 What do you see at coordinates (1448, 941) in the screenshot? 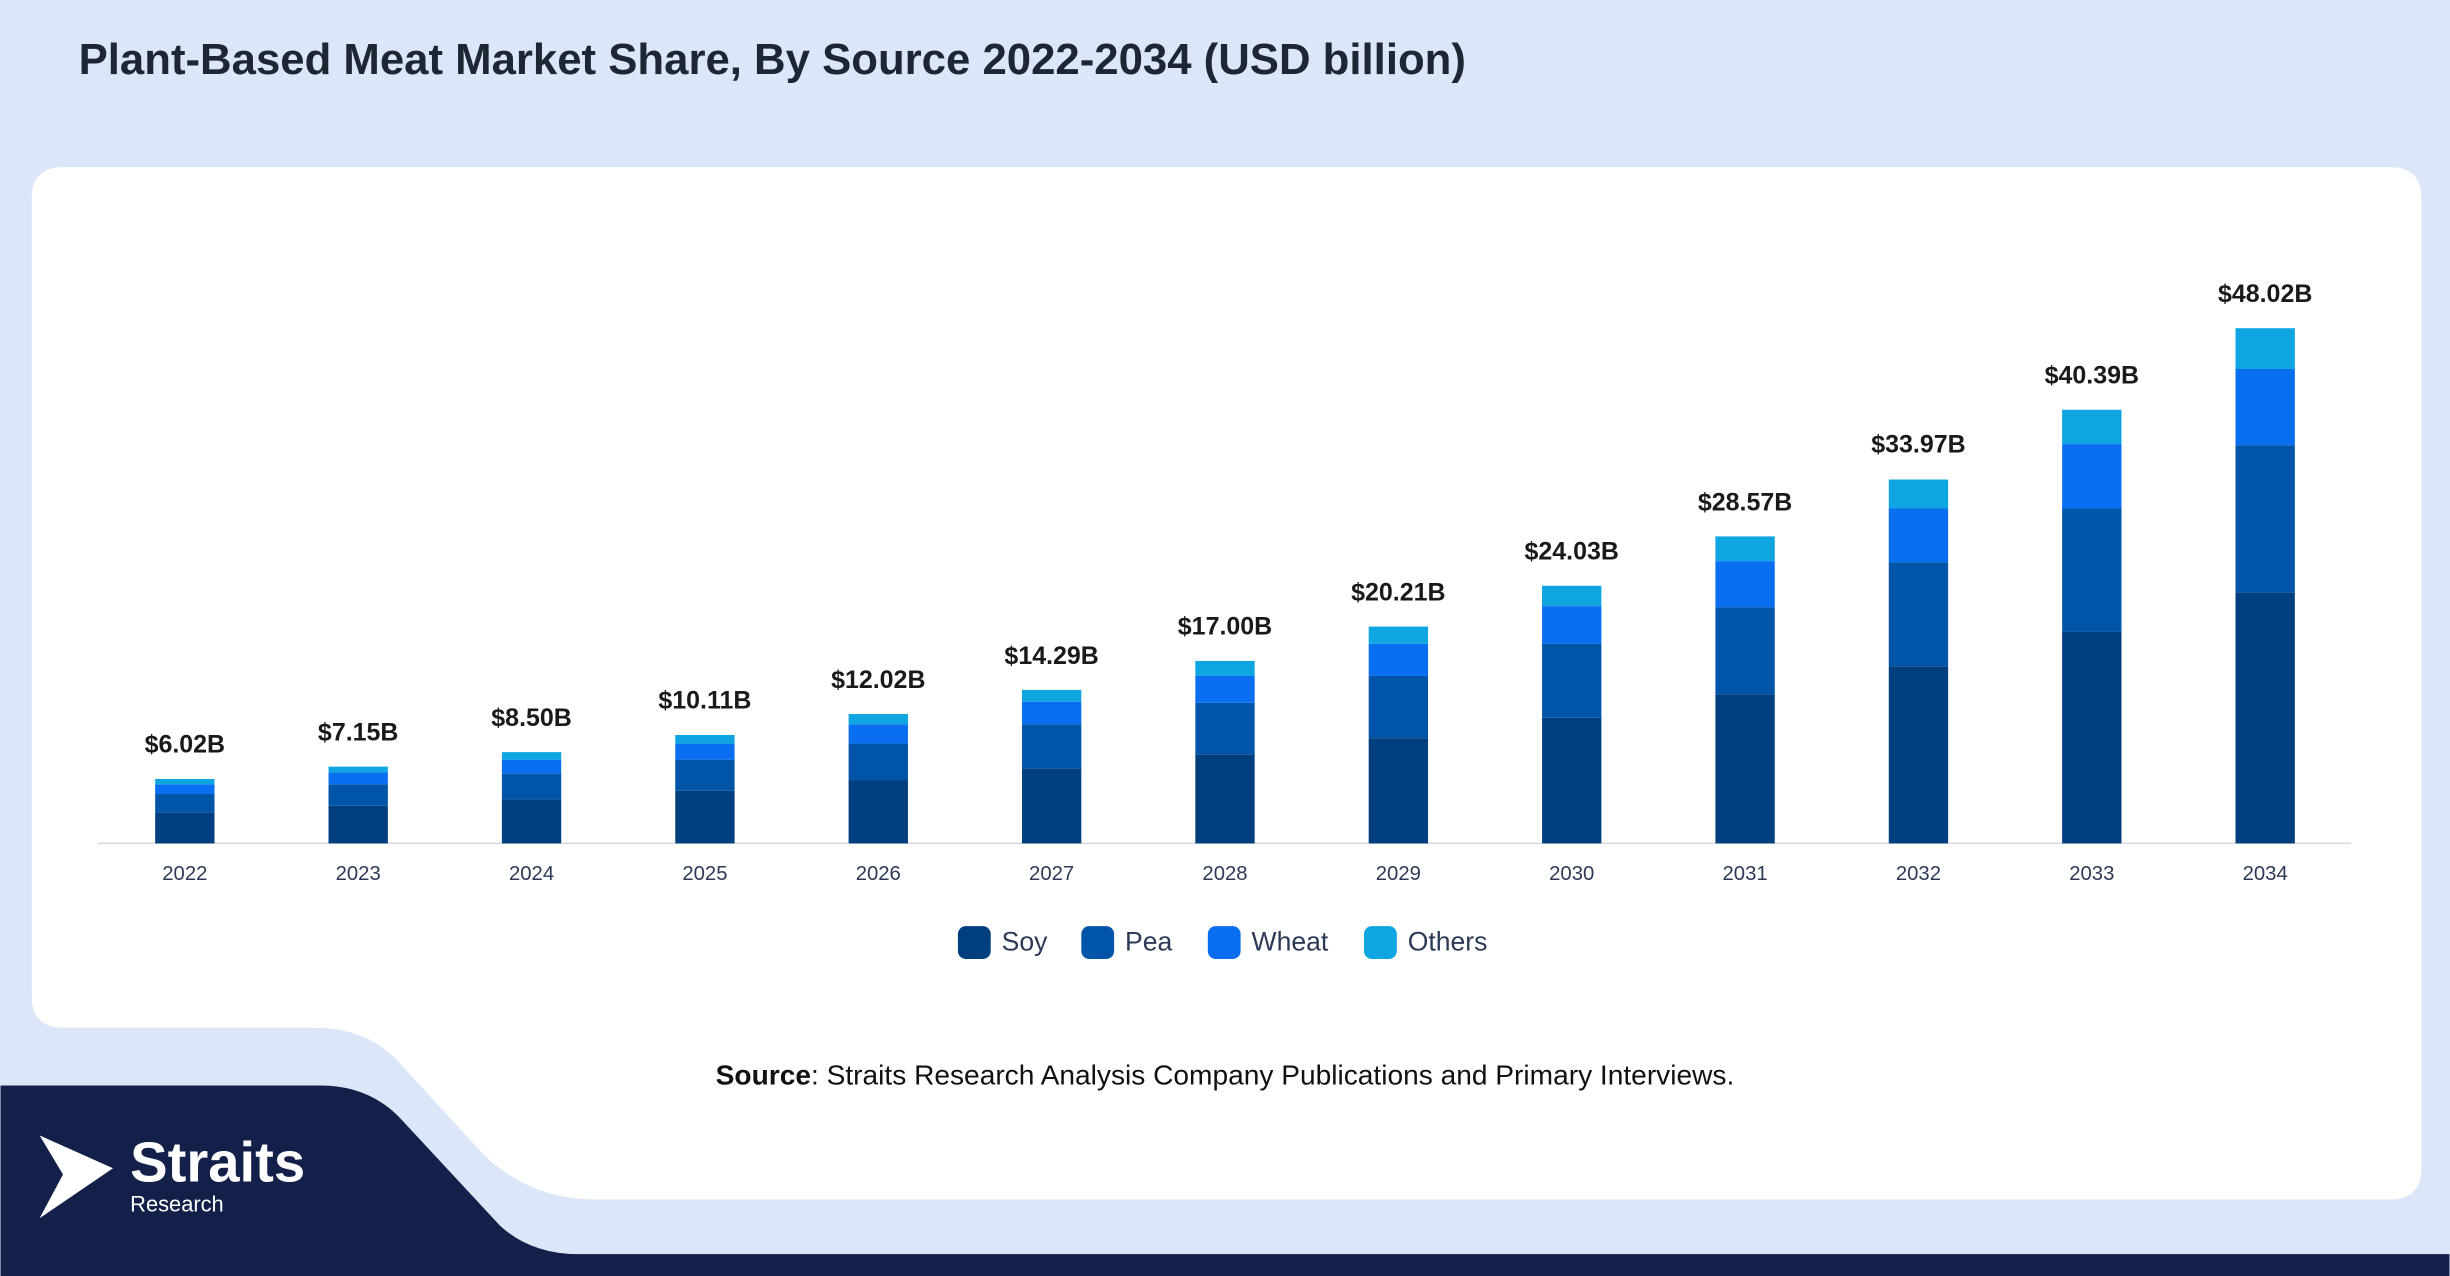
I see `legend-label: Others` at bounding box center [1448, 941].